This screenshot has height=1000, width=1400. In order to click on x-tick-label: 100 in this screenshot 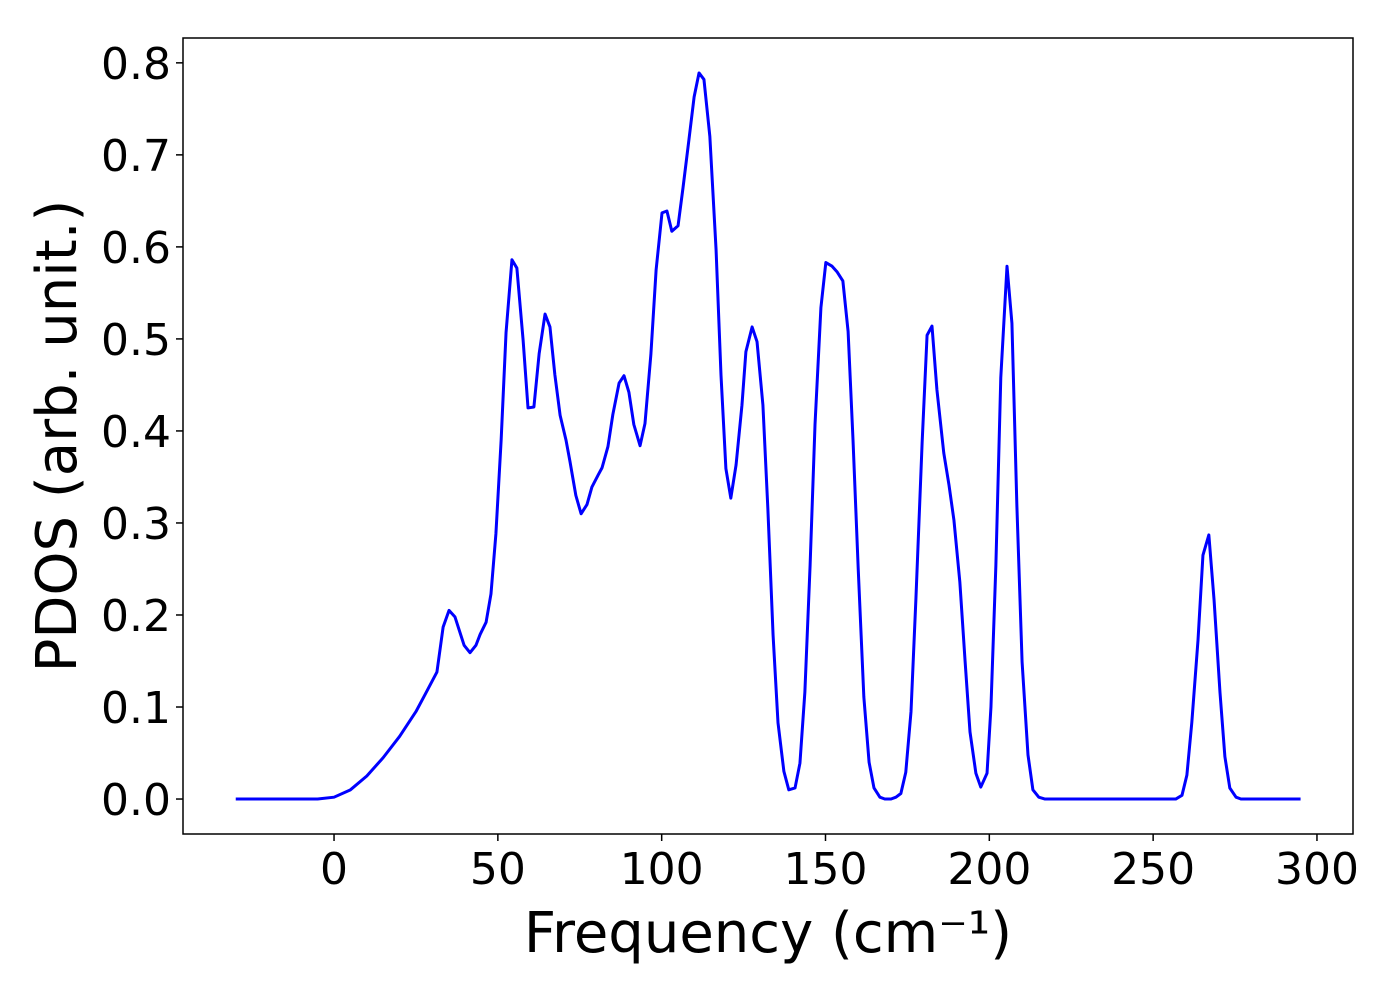, I will do `click(662, 869)`.